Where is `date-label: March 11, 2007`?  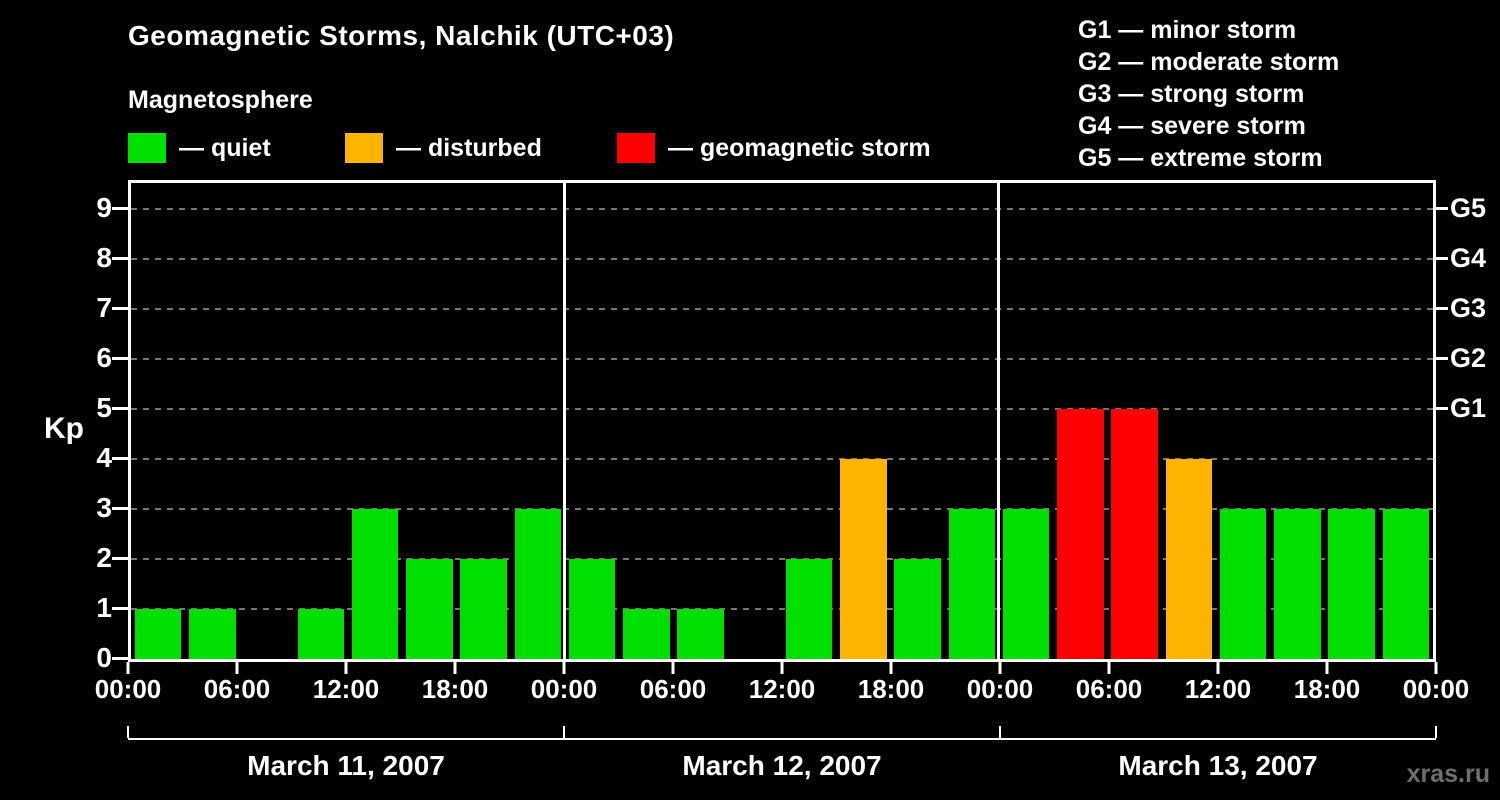 date-label: March 11, 2007 is located at coordinates (346, 765).